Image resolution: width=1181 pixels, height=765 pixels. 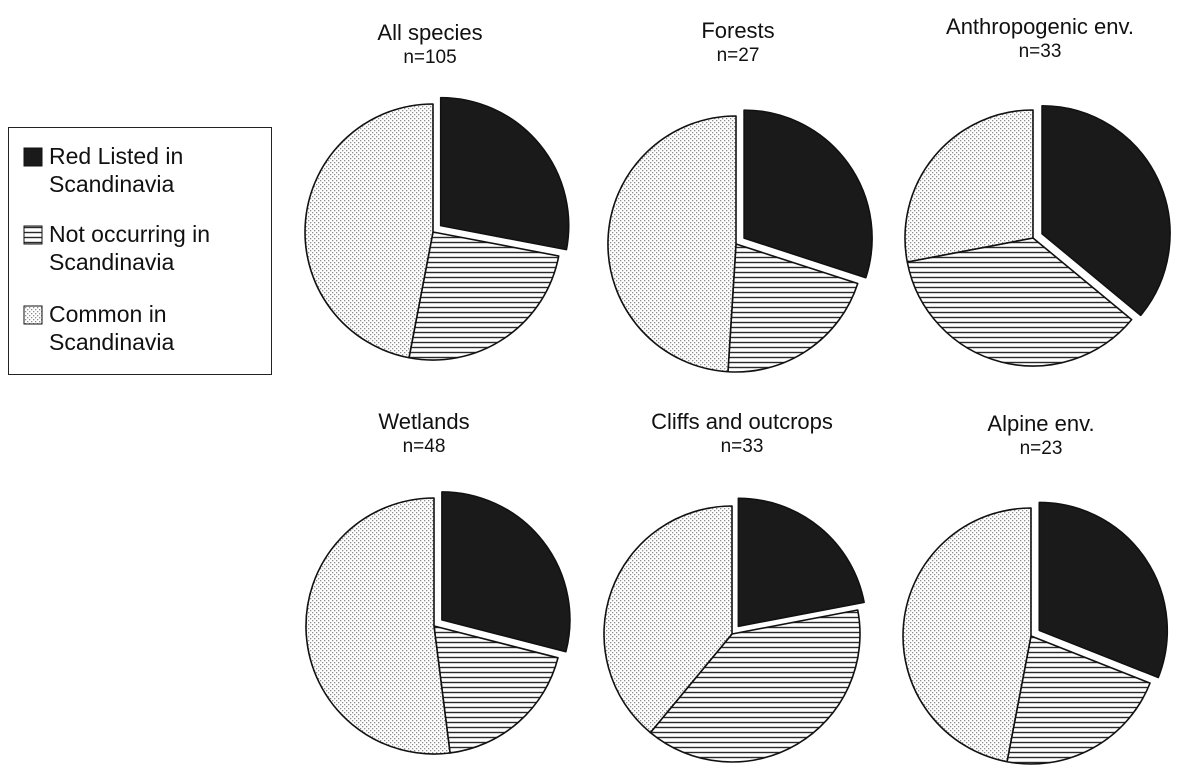 What do you see at coordinates (130, 234) in the screenshot?
I see `legend-line: Not occurring in` at bounding box center [130, 234].